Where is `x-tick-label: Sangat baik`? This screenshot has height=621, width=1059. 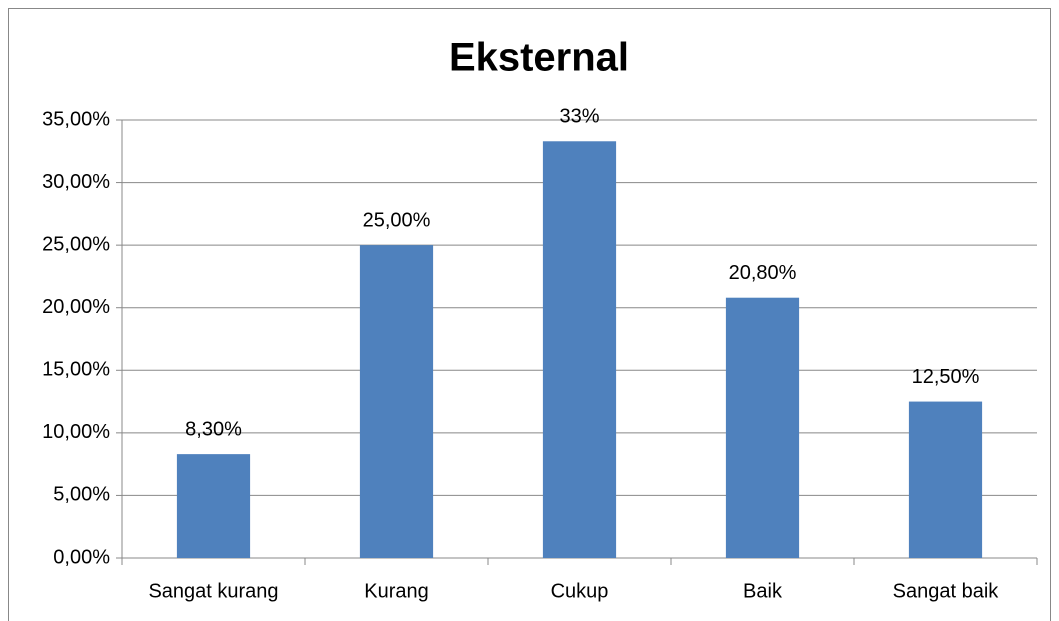 x-tick-label: Sangat baik is located at coordinates (946, 591).